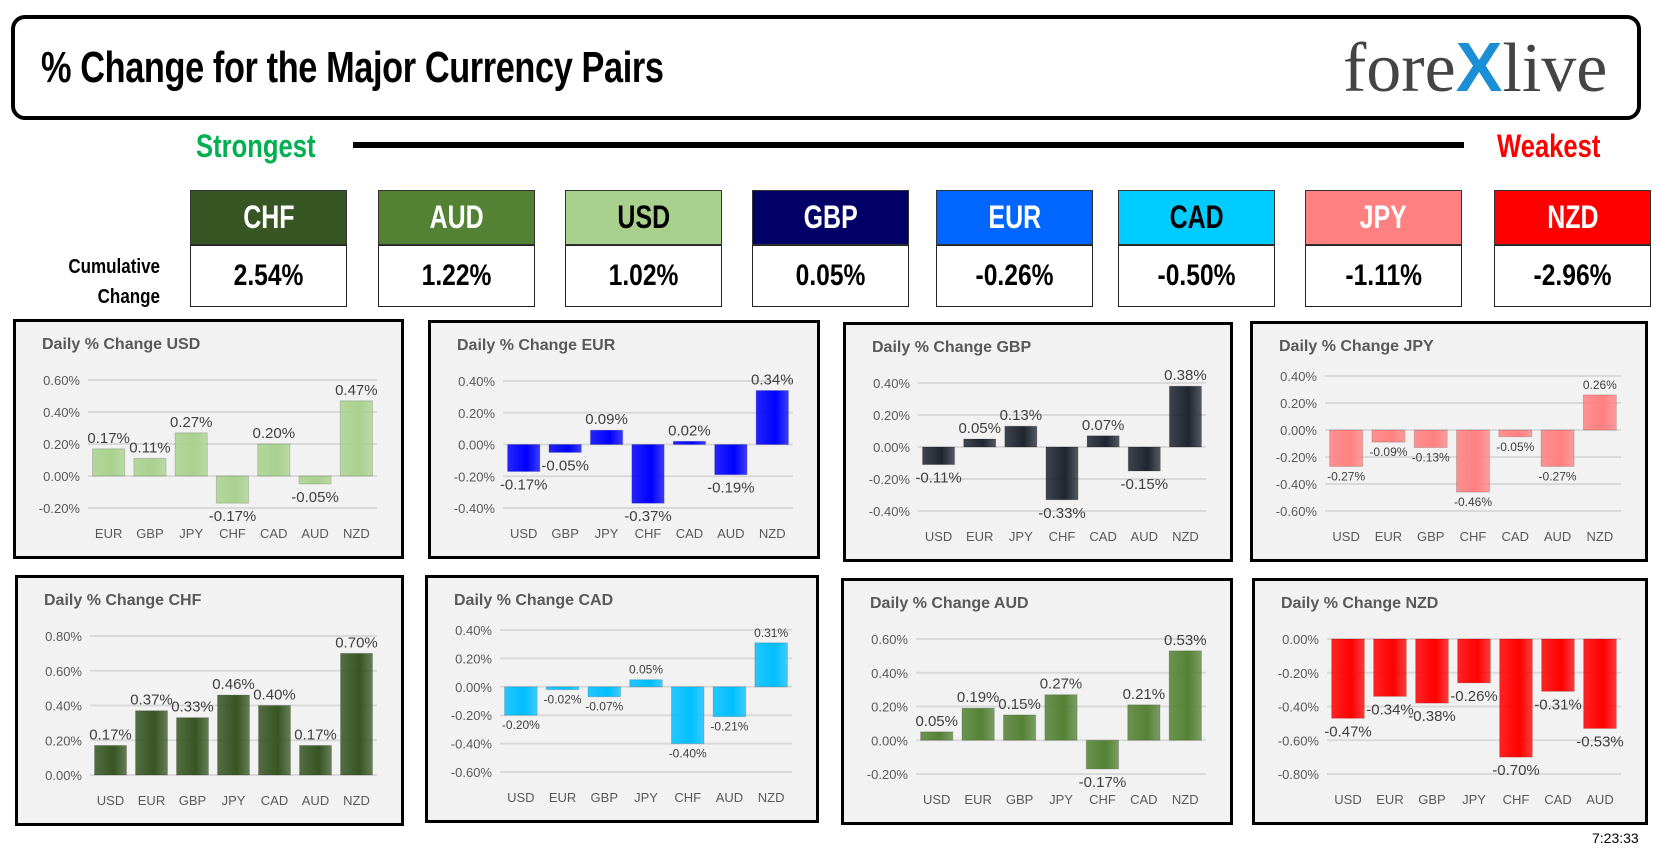 This screenshot has width=1658, height=851. What do you see at coordinates (352, 67) in the screenshot?
I see `page-title: % Change for the Major Currency Pairs` at bounding box center [352, 67].